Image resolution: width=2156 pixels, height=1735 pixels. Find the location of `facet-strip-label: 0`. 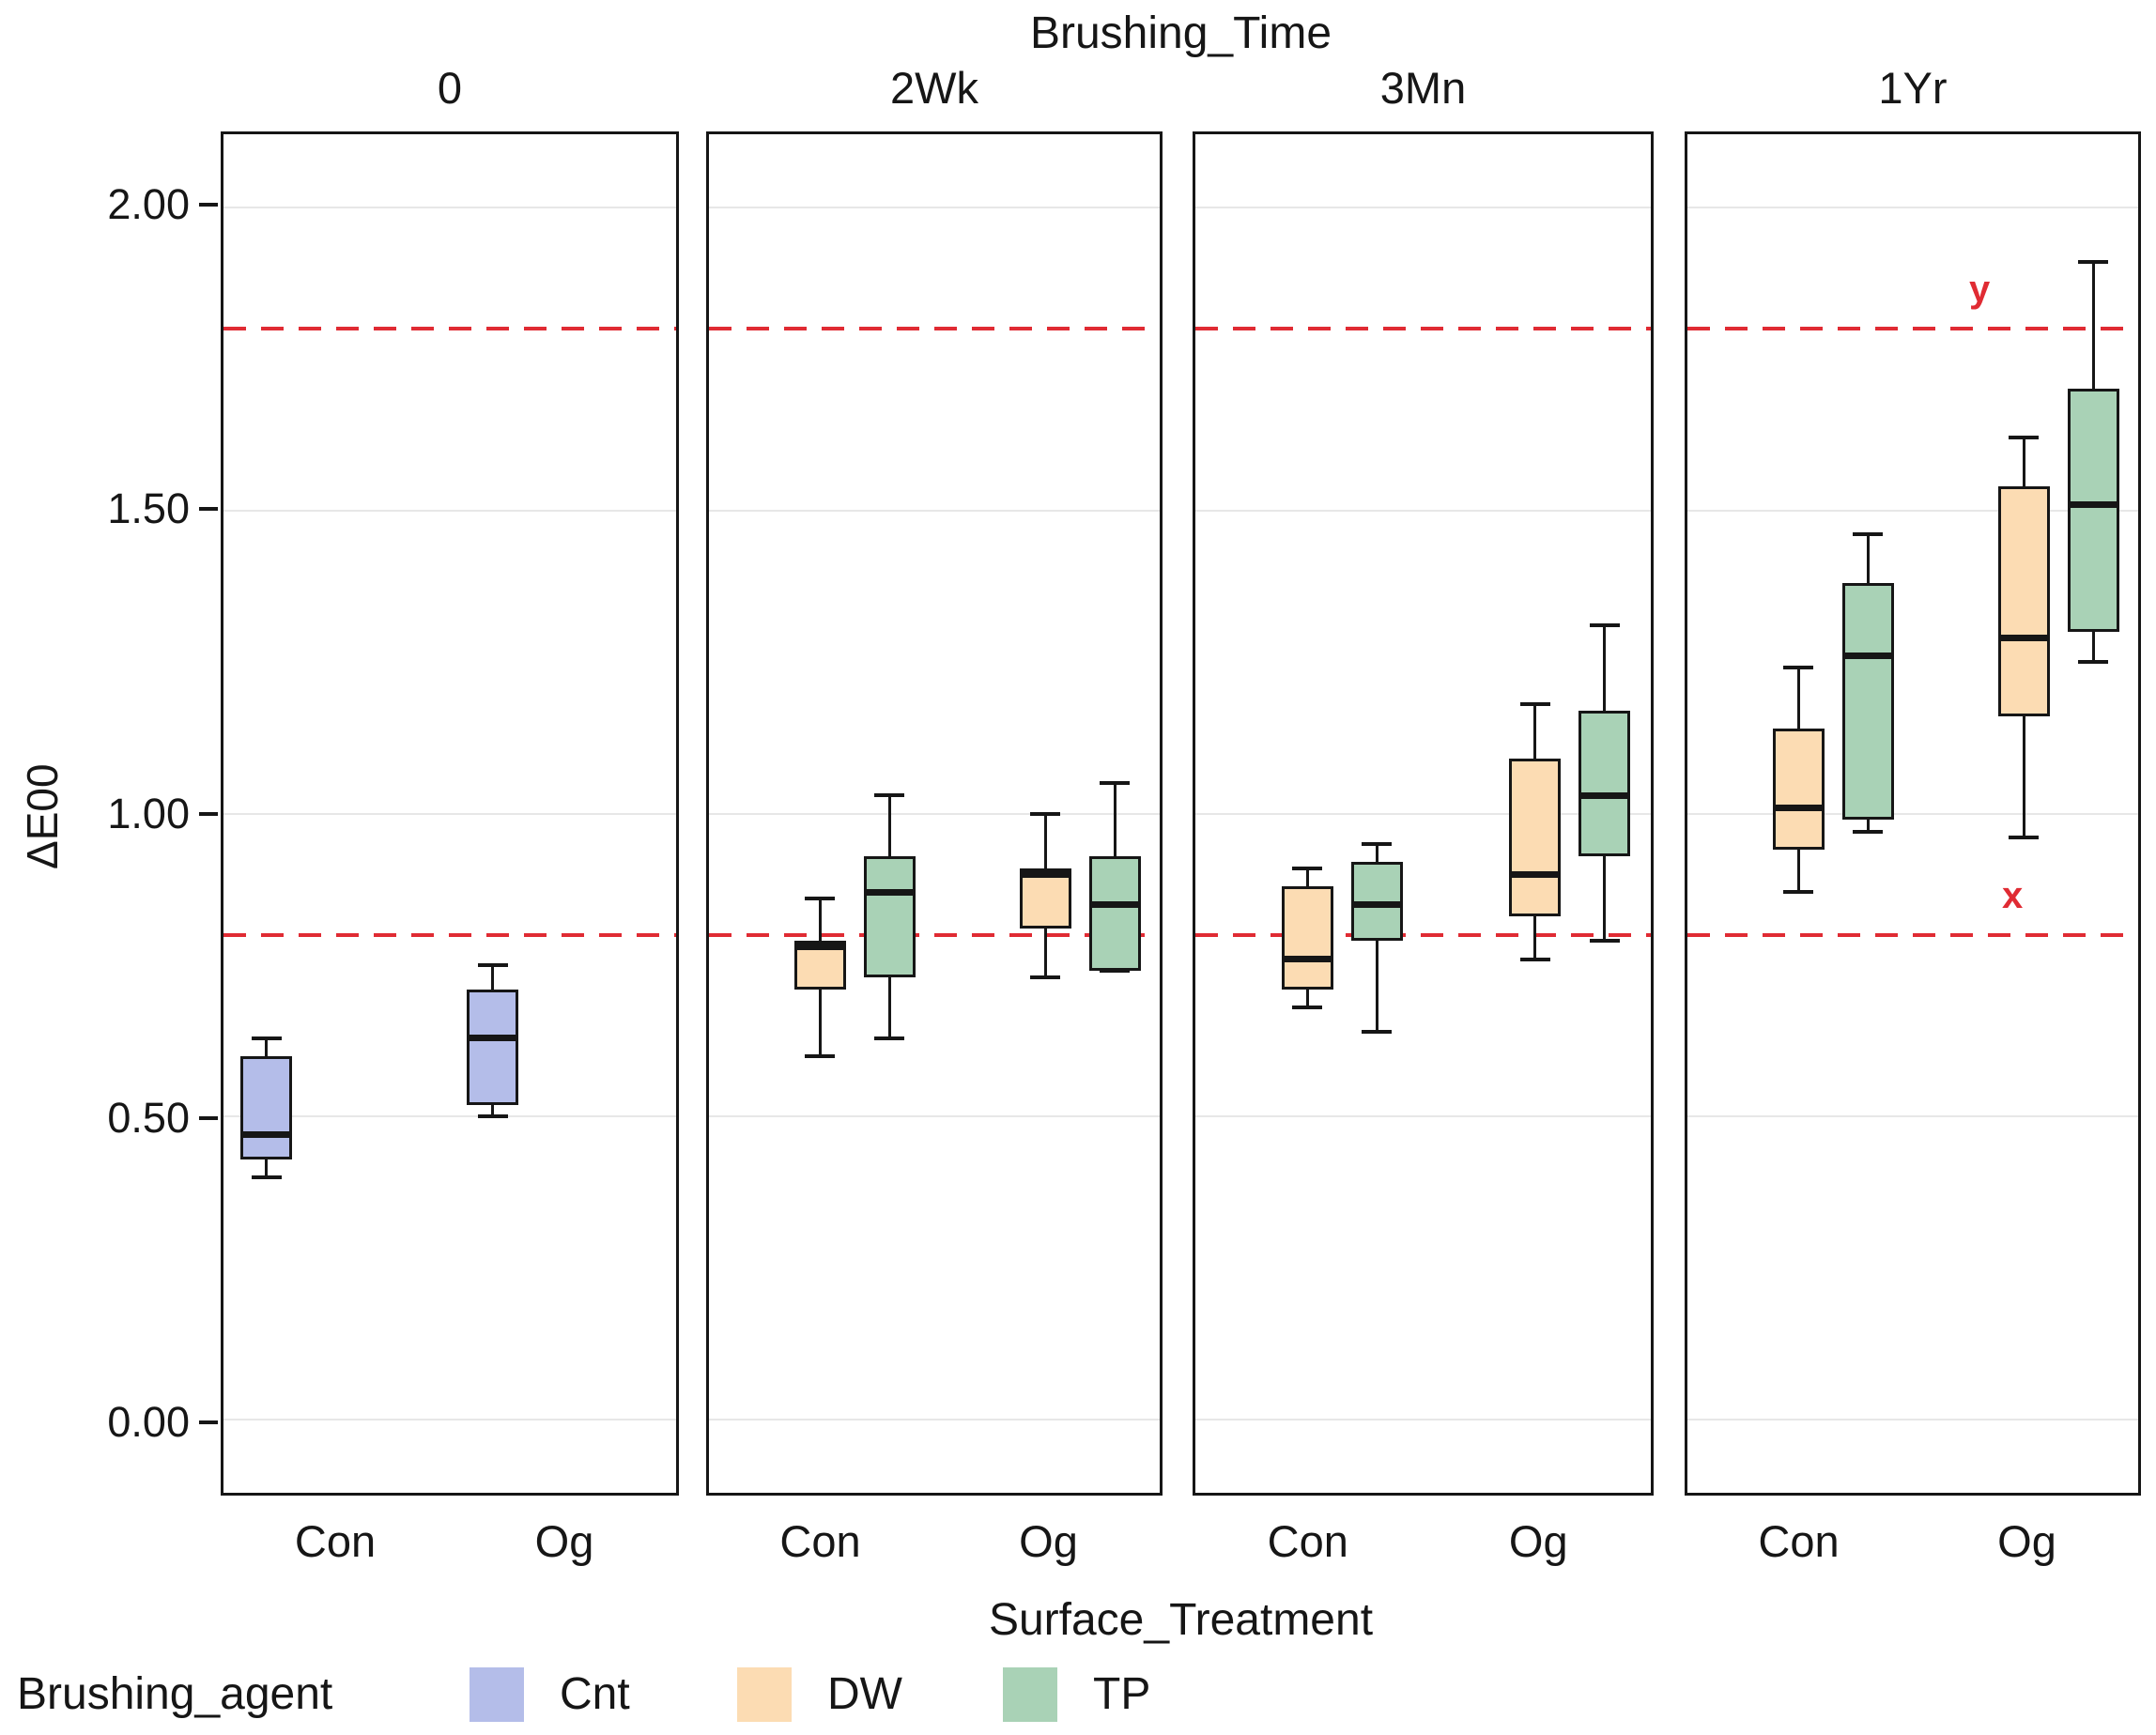

facet-strip-label: 0 is located at coordinates (450, 88).